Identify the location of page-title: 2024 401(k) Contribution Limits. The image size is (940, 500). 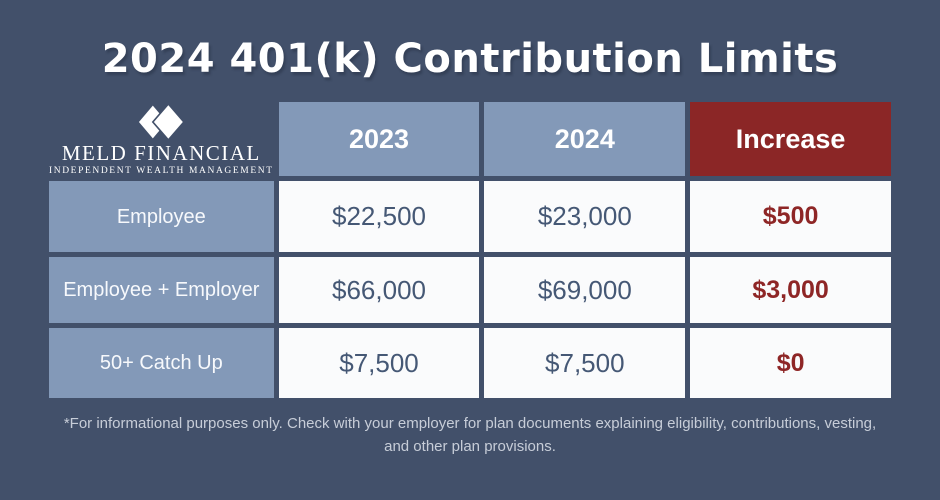
(470, 59).